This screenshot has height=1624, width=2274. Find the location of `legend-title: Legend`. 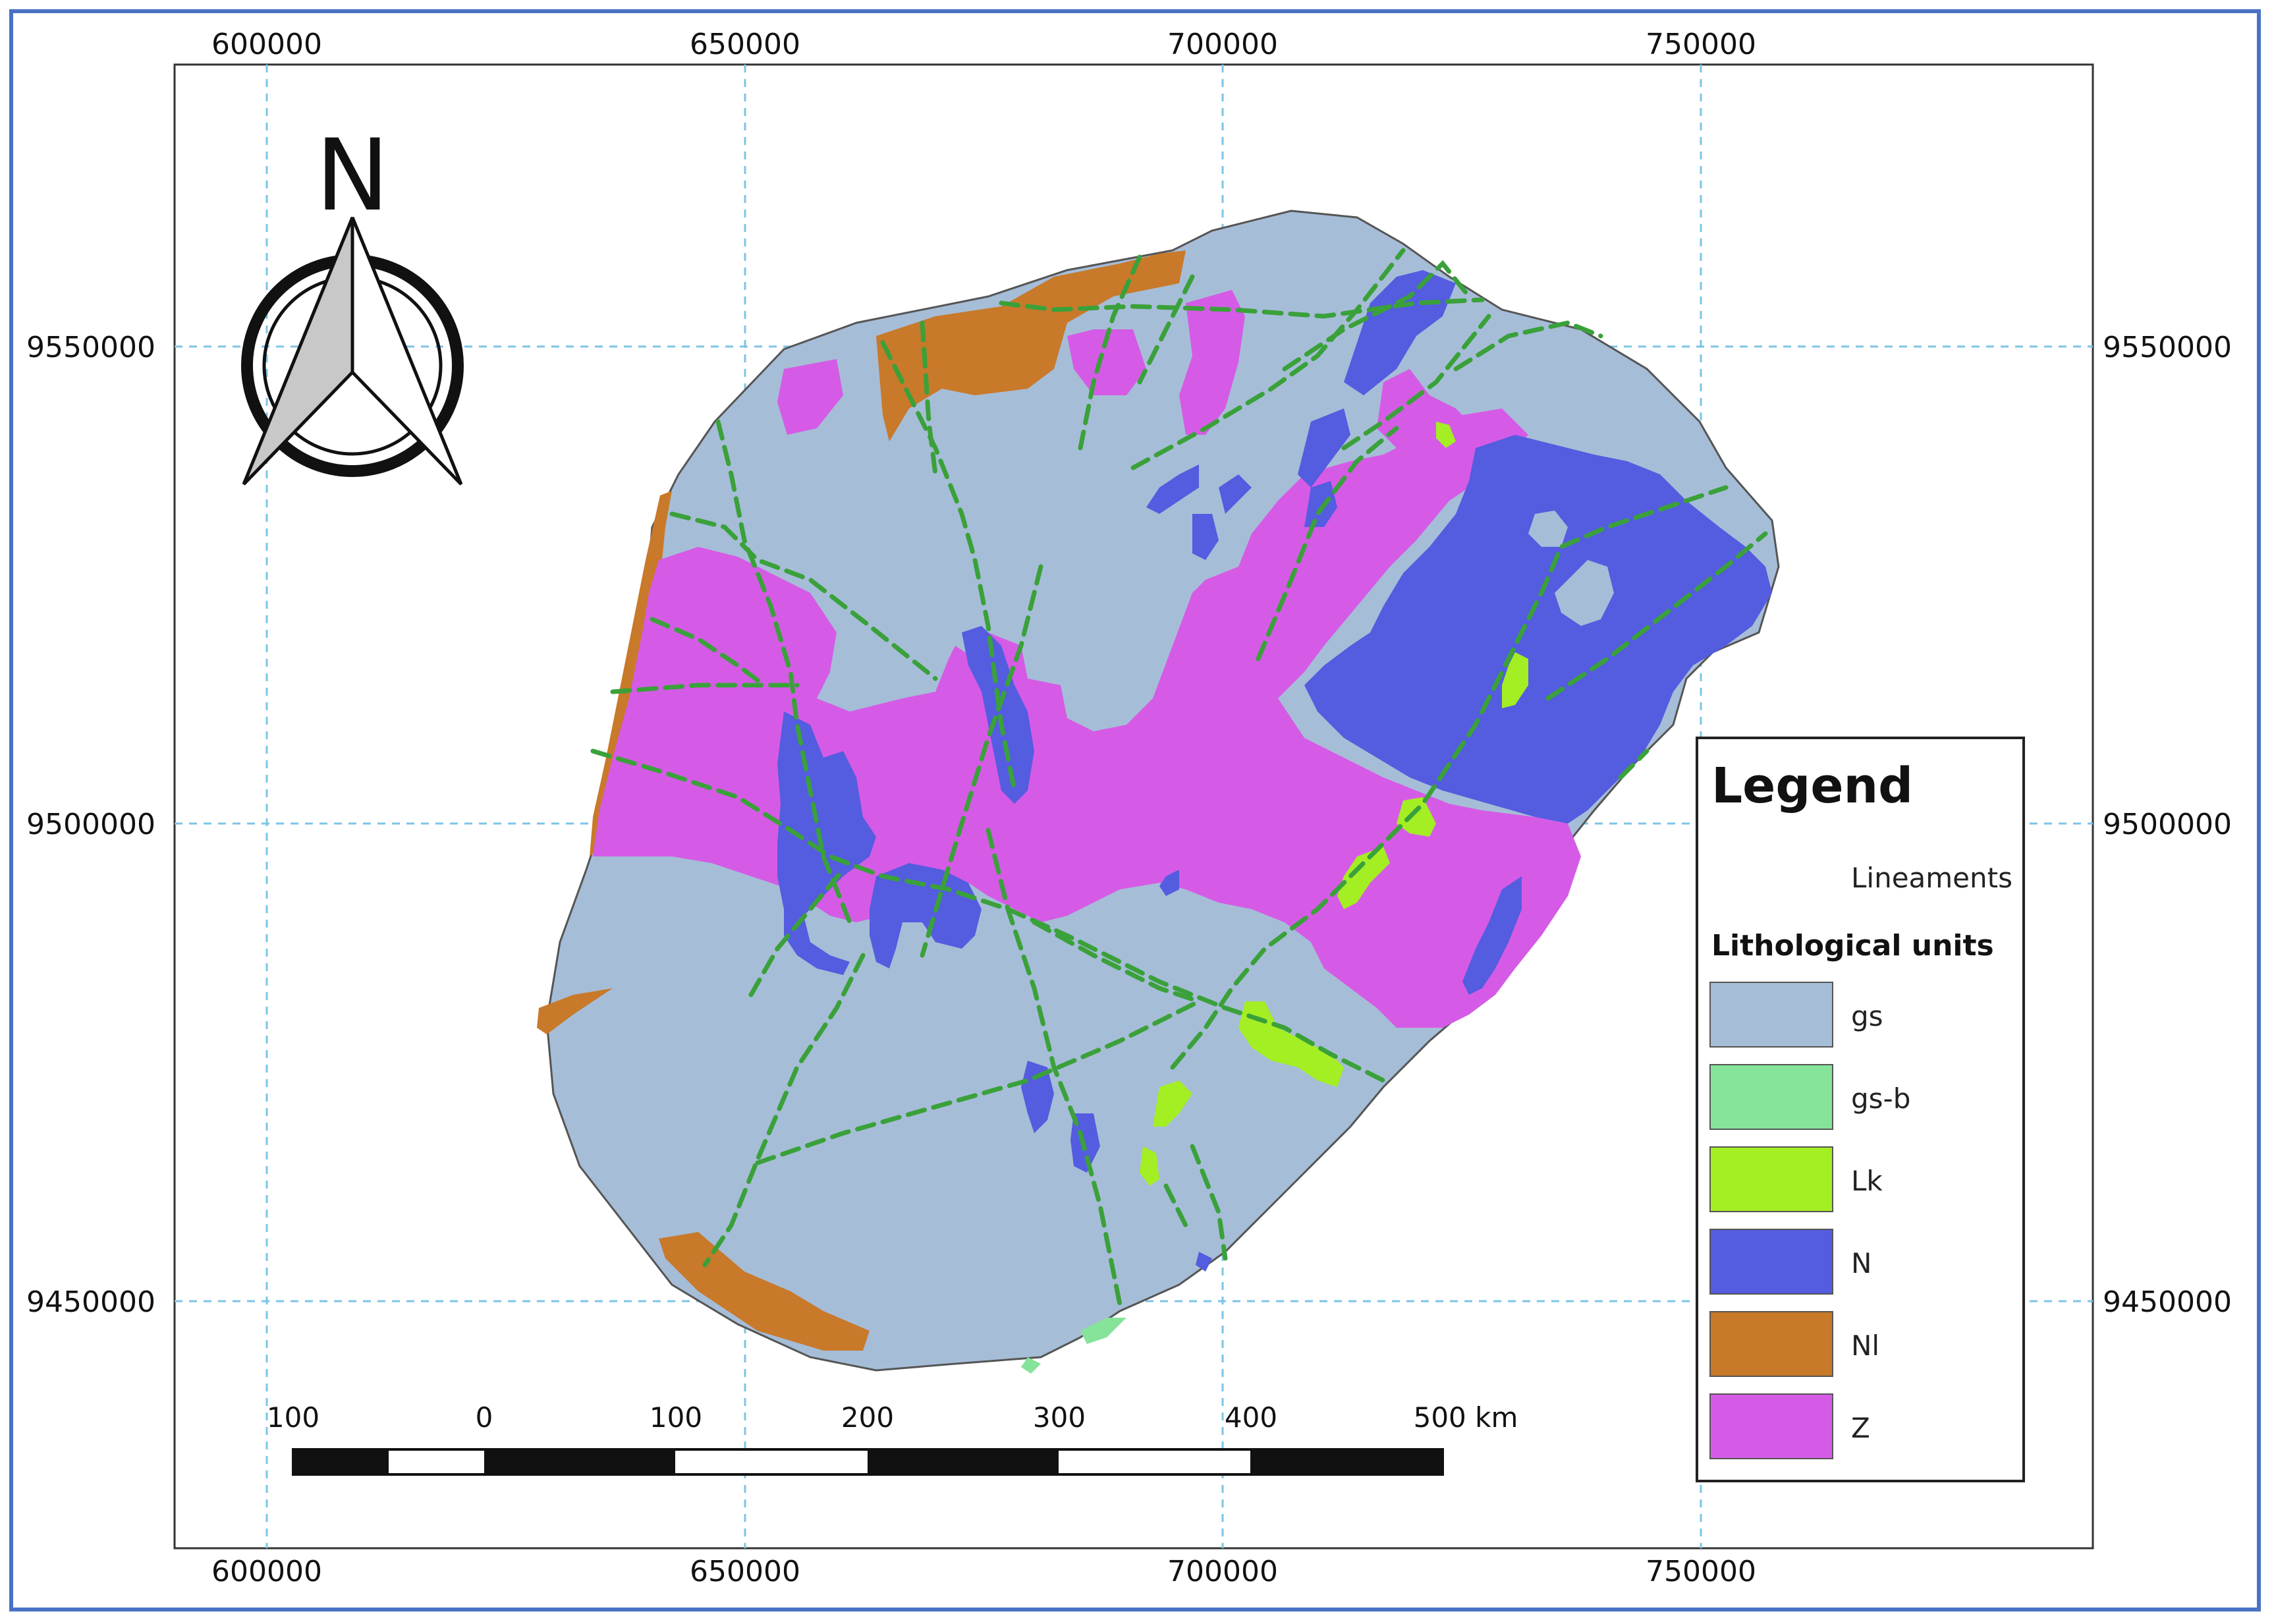

legend-title: Legend is located at coordinates (1812, 786).